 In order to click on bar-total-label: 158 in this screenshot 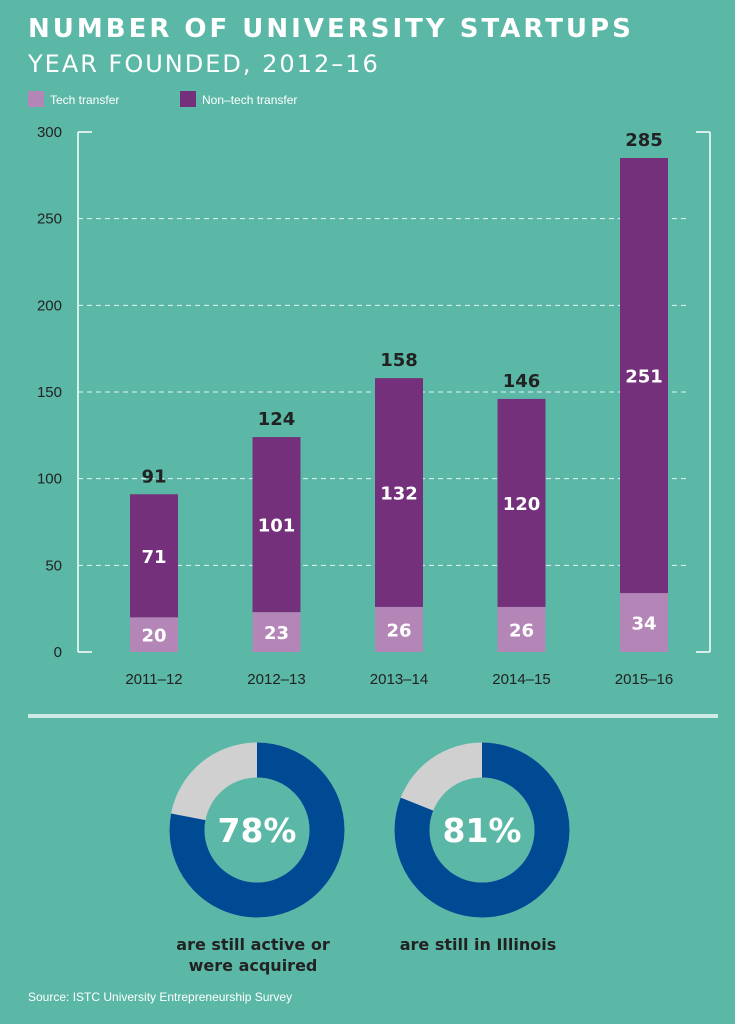, I will do `click(399, 360)`.